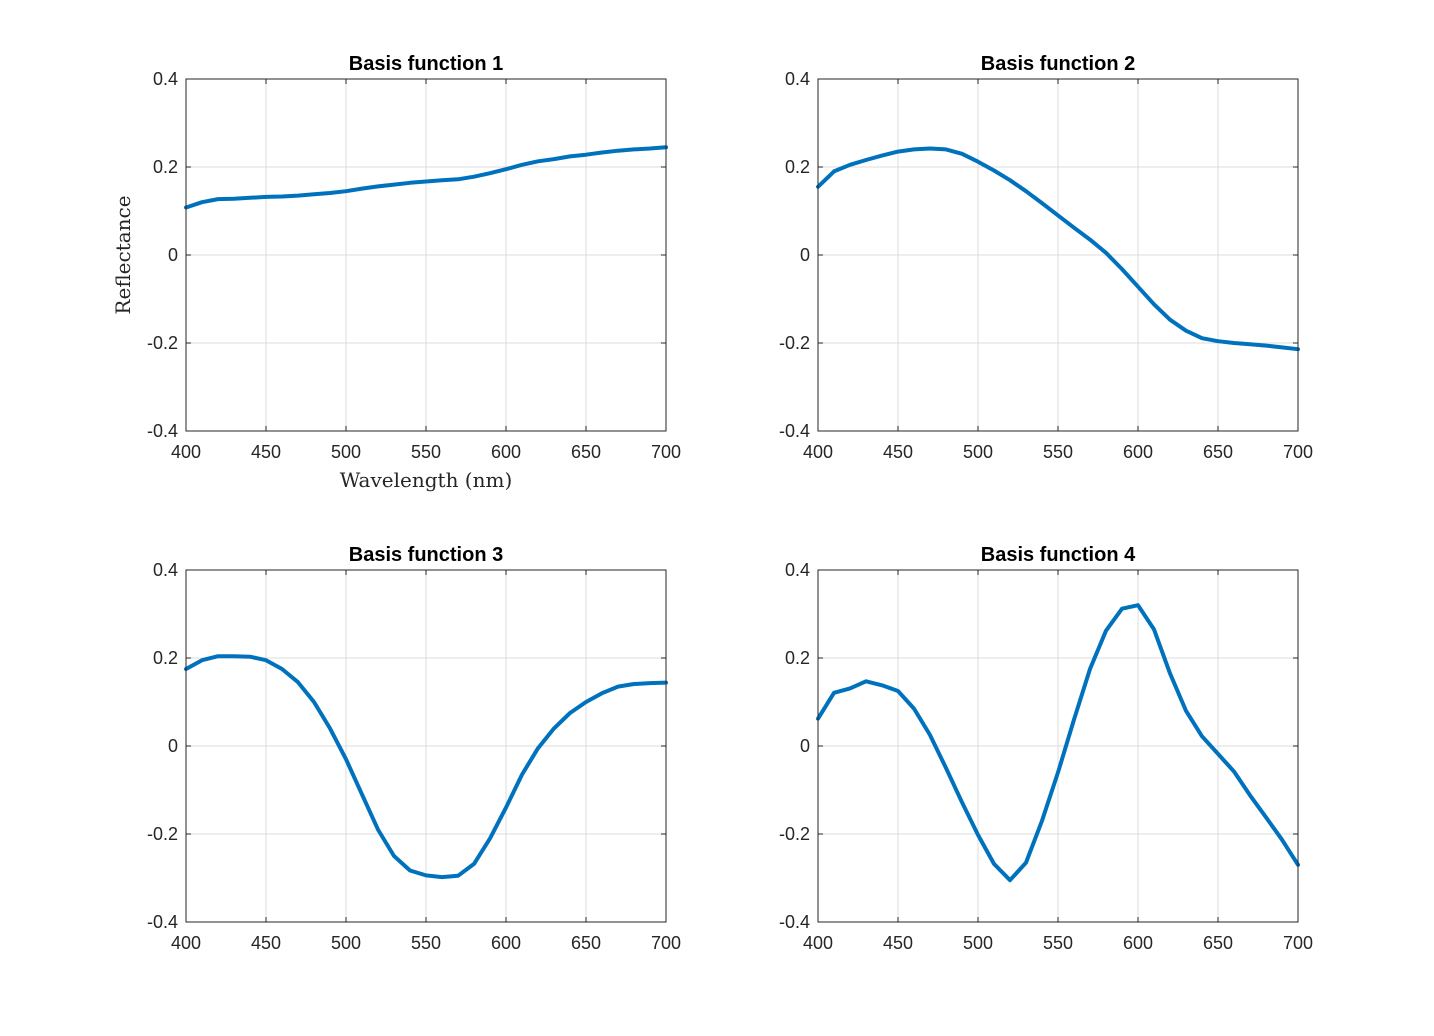 The height and width of the screenshot is (1036, 1434). What do you see at coordinates (426, 555) in the screenshot?
I see `subplot-title: Basis function 3` at bounding box center [426, 555].